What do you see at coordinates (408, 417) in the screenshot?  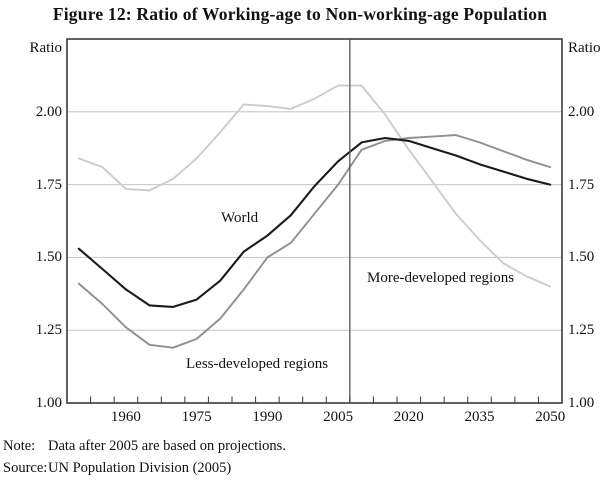 I see `x-tick-label-2020: 2020` at bounding box center [408, 417].